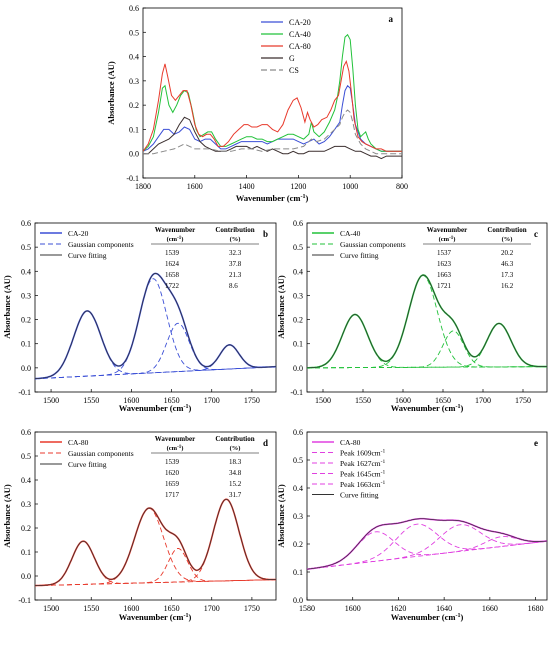 The width and height of the screenshot is (550, 649). I want to click on x-tick-label: 1660, so click(490, 608).